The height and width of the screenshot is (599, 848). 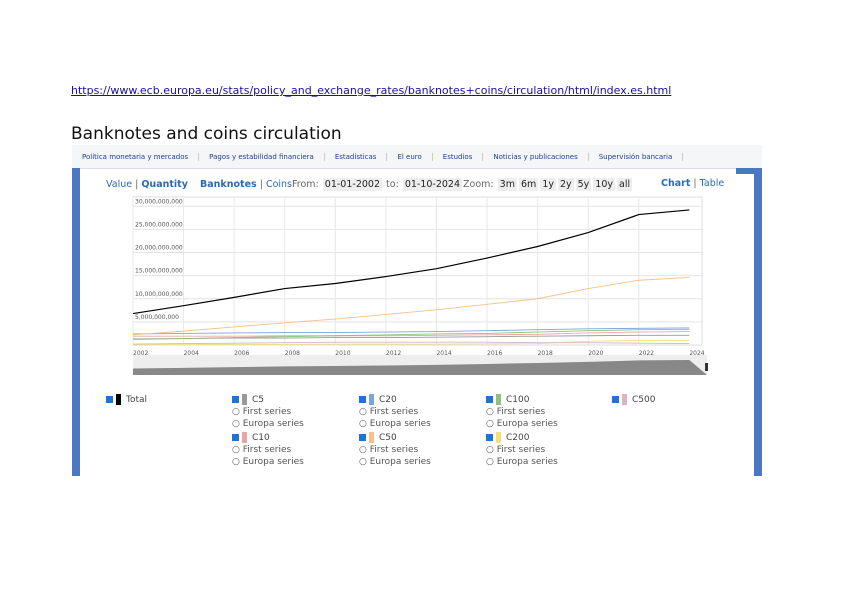 I want to click on zoom-3m: 3m, so click(x=507, y=184).